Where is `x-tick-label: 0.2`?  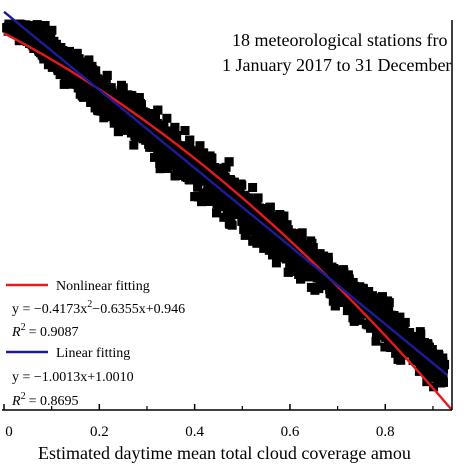
x-tick-label: 0.2 is located at coordinates (99, 432).